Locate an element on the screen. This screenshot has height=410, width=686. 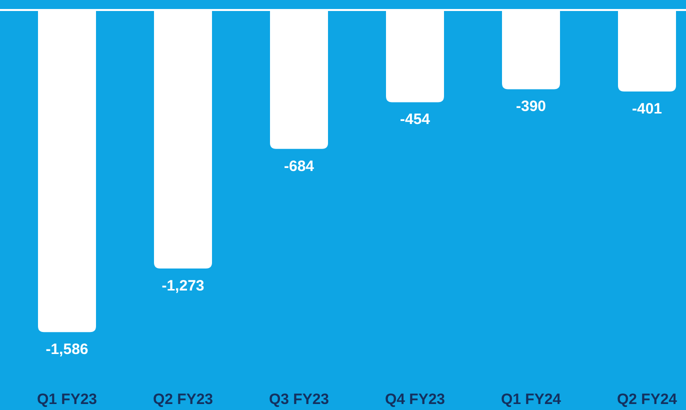
data-label: -1,586 is located at coordinates (67, 349).